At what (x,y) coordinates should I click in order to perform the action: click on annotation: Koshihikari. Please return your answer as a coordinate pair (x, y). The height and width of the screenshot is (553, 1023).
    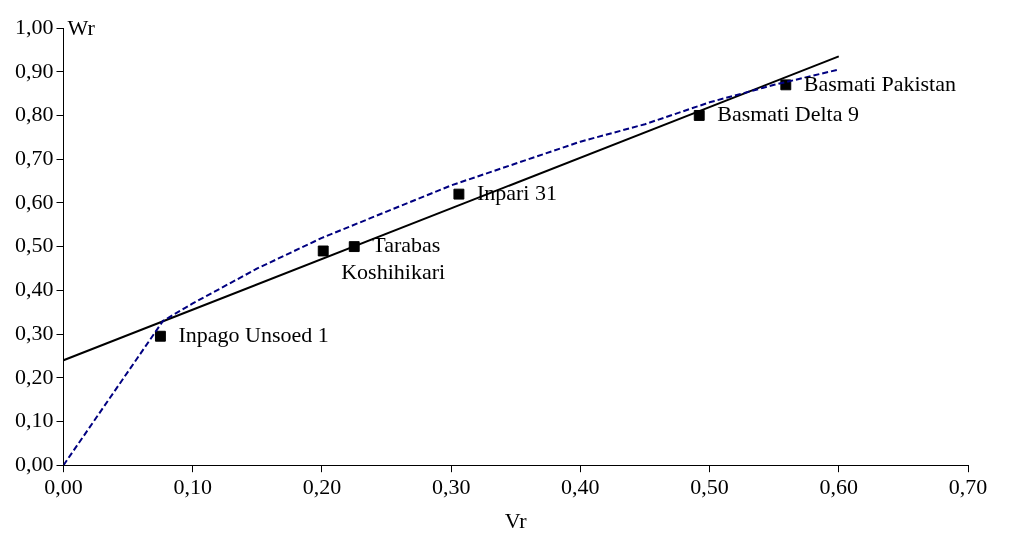
    Looking at the image, I should click on (393, 271).